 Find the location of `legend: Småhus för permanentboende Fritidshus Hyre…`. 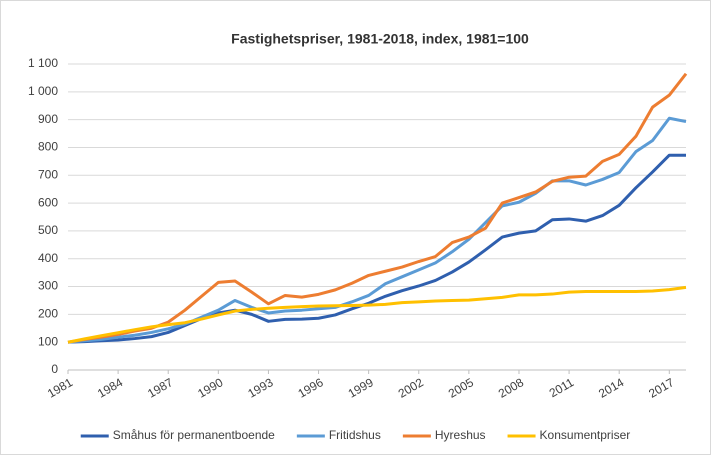

legend: Småhus för permanentboende Fritidshus Hyre… is located at coordinates (355, 435).